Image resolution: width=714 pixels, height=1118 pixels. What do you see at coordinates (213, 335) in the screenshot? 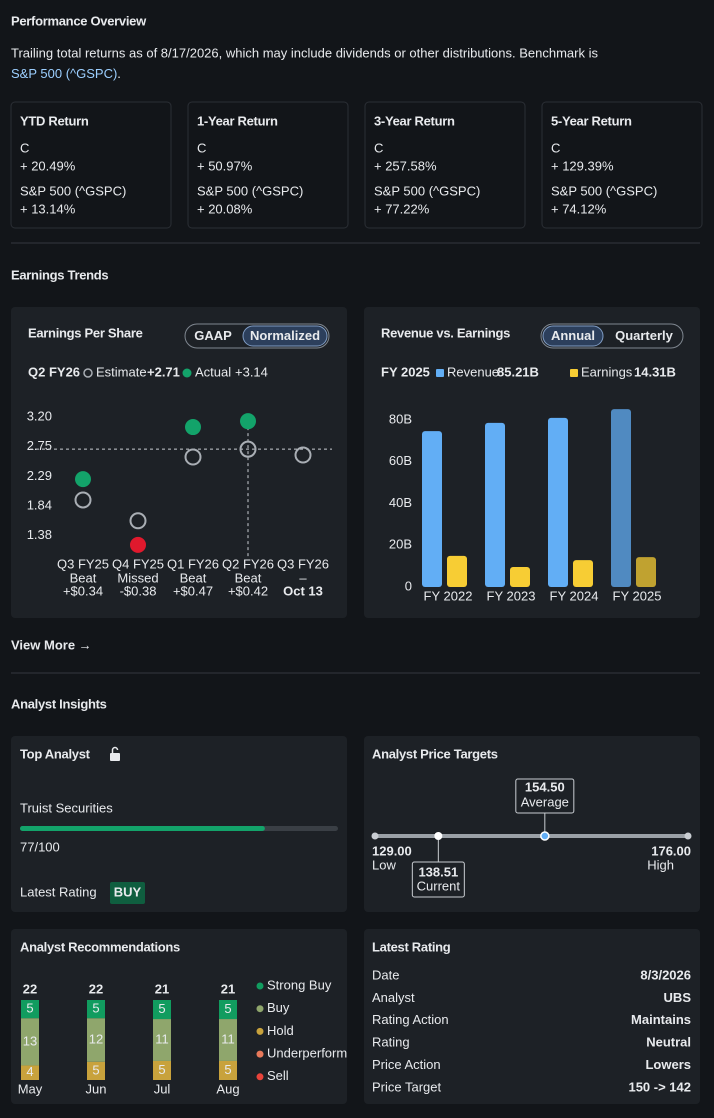
I see `toggle-option: GAAP` at bounding box center [213, 335].